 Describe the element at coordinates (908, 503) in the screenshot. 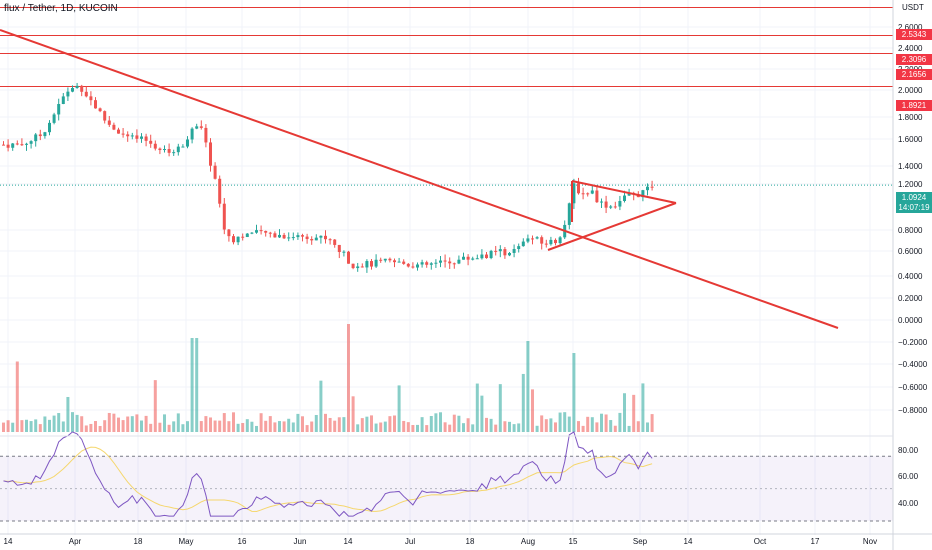

I see `rsi-axis-label: 40.00` at that location.